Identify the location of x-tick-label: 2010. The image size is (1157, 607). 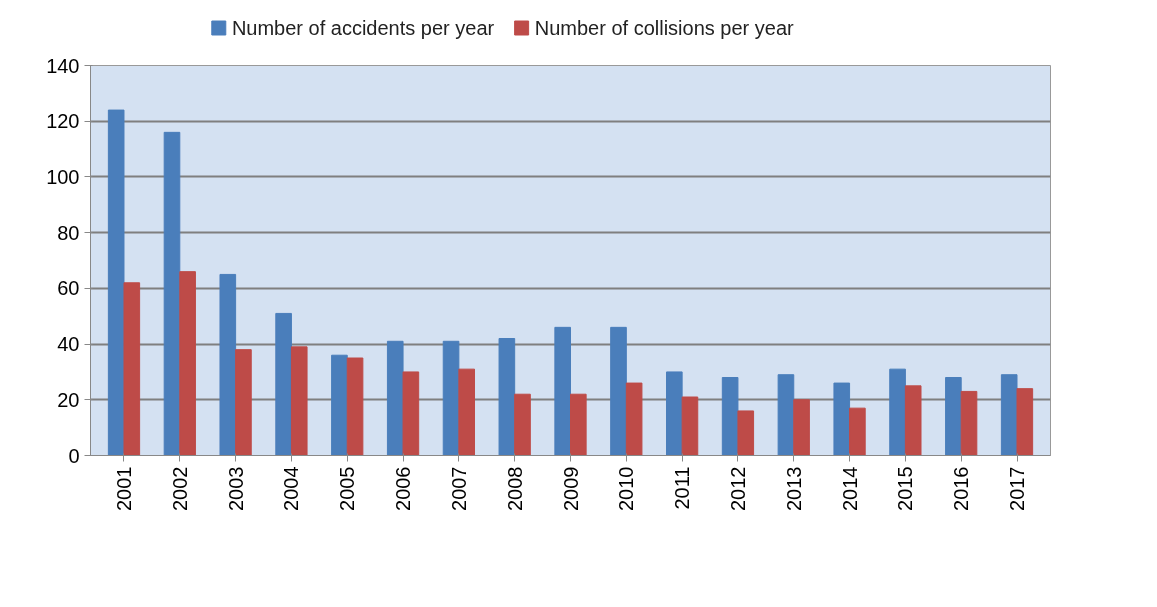
(626, 488).